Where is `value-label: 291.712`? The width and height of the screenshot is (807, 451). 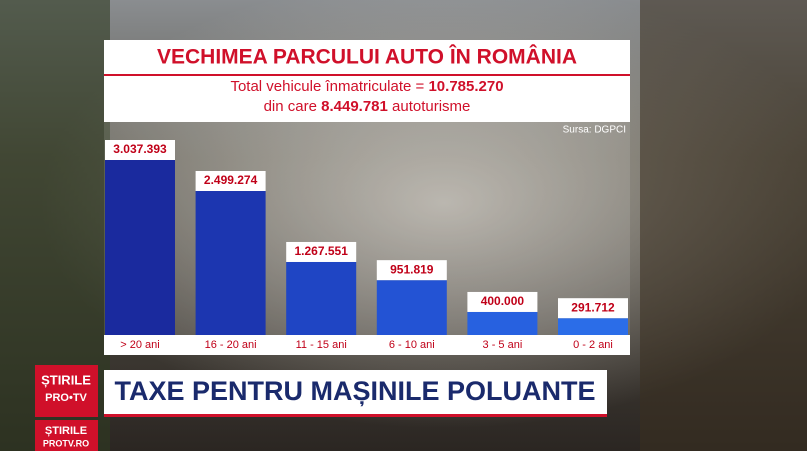
value-label: 291.712 is located at coordinates (593, 307).